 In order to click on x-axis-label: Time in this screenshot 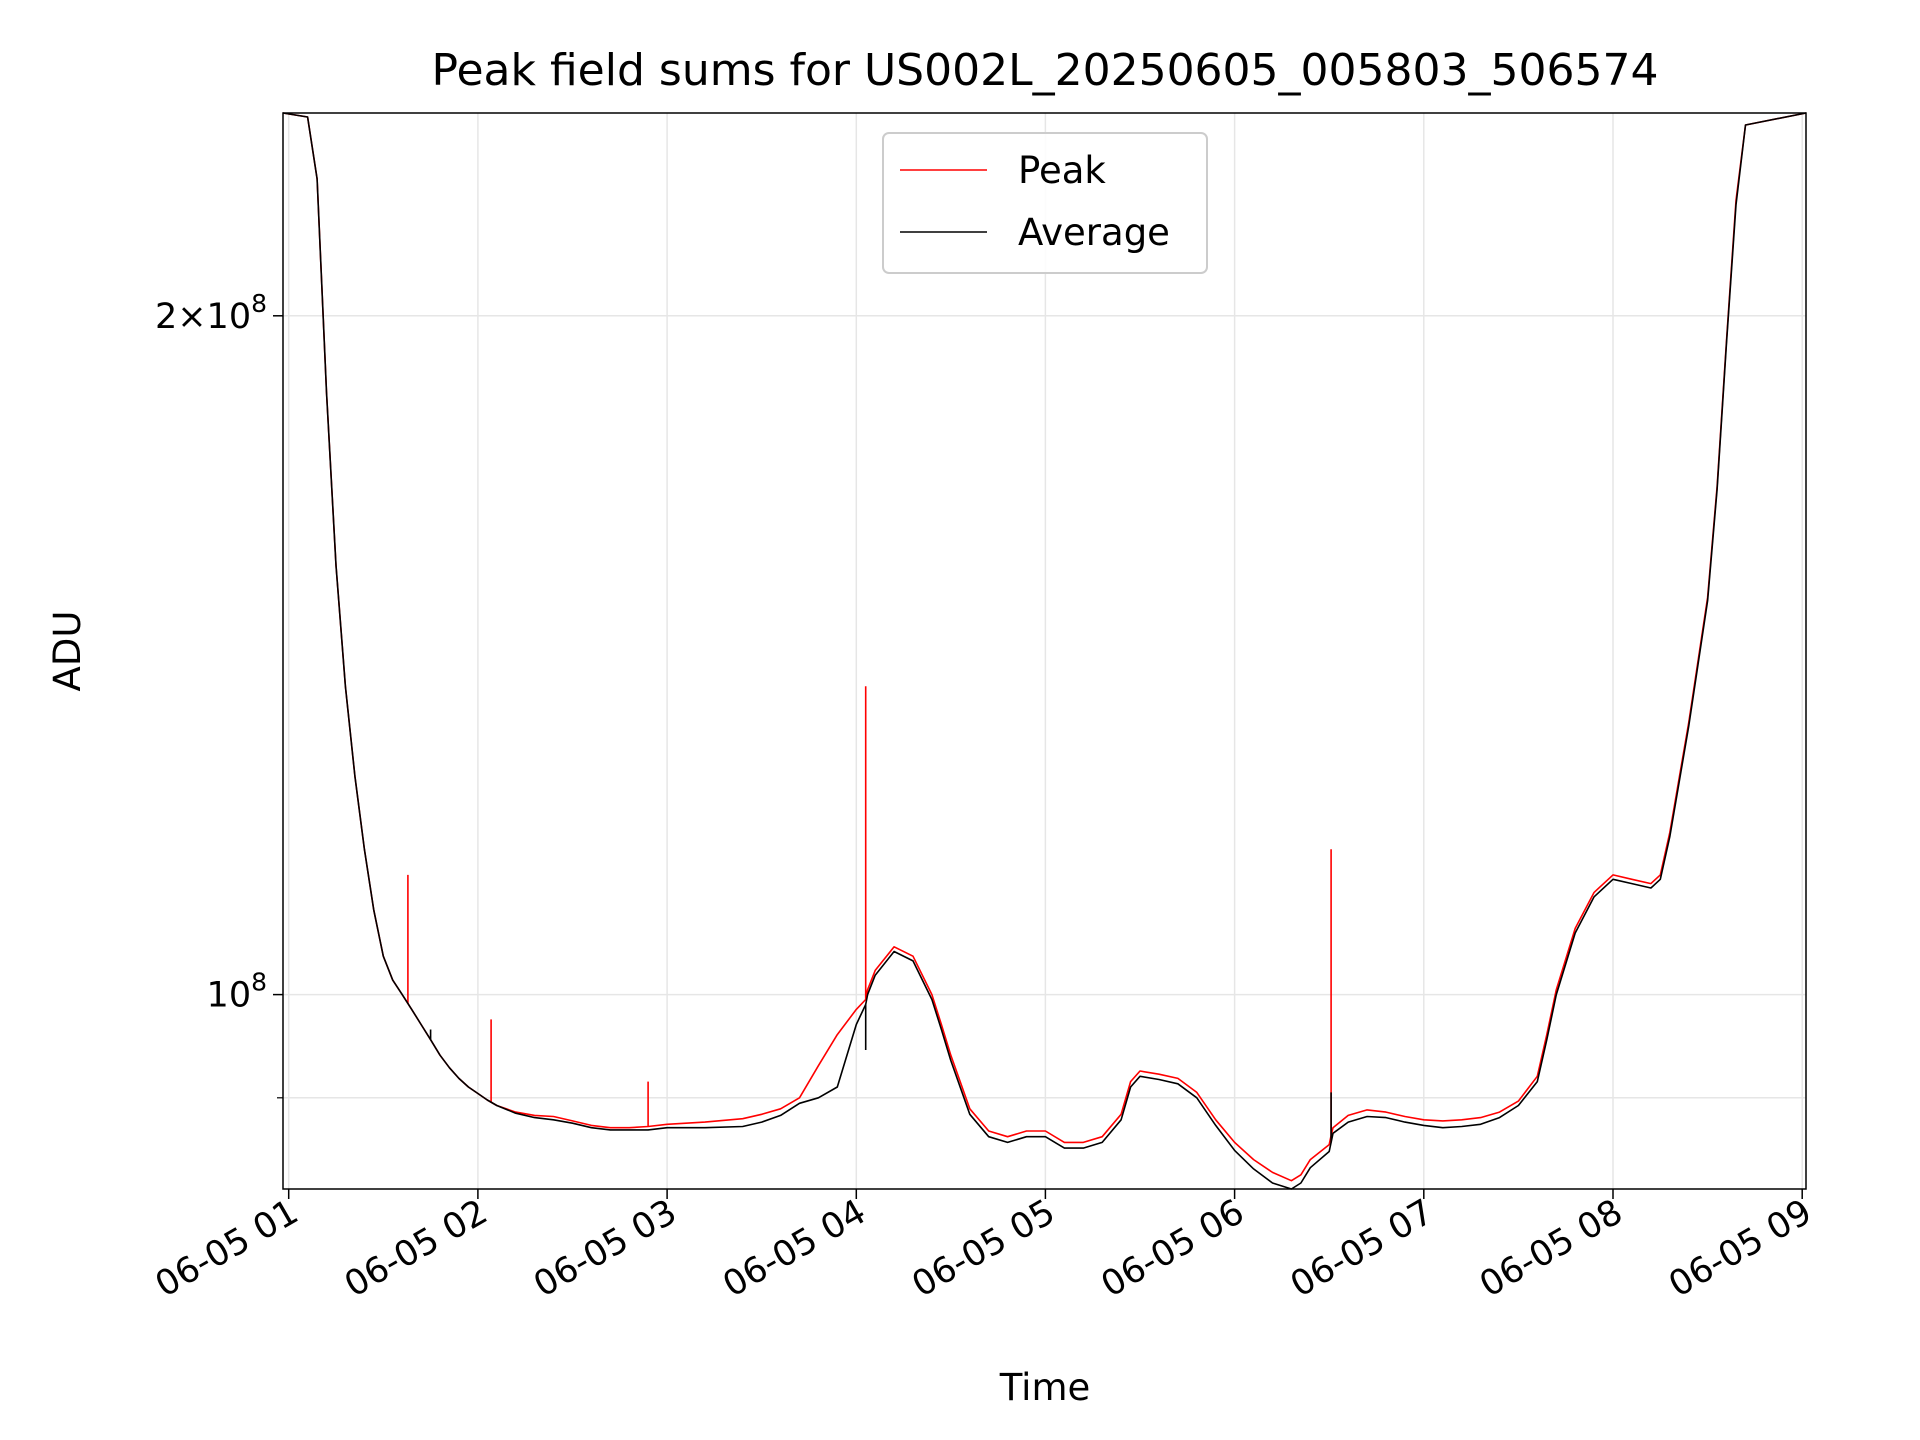, I will do `click(1045, 1387)`.